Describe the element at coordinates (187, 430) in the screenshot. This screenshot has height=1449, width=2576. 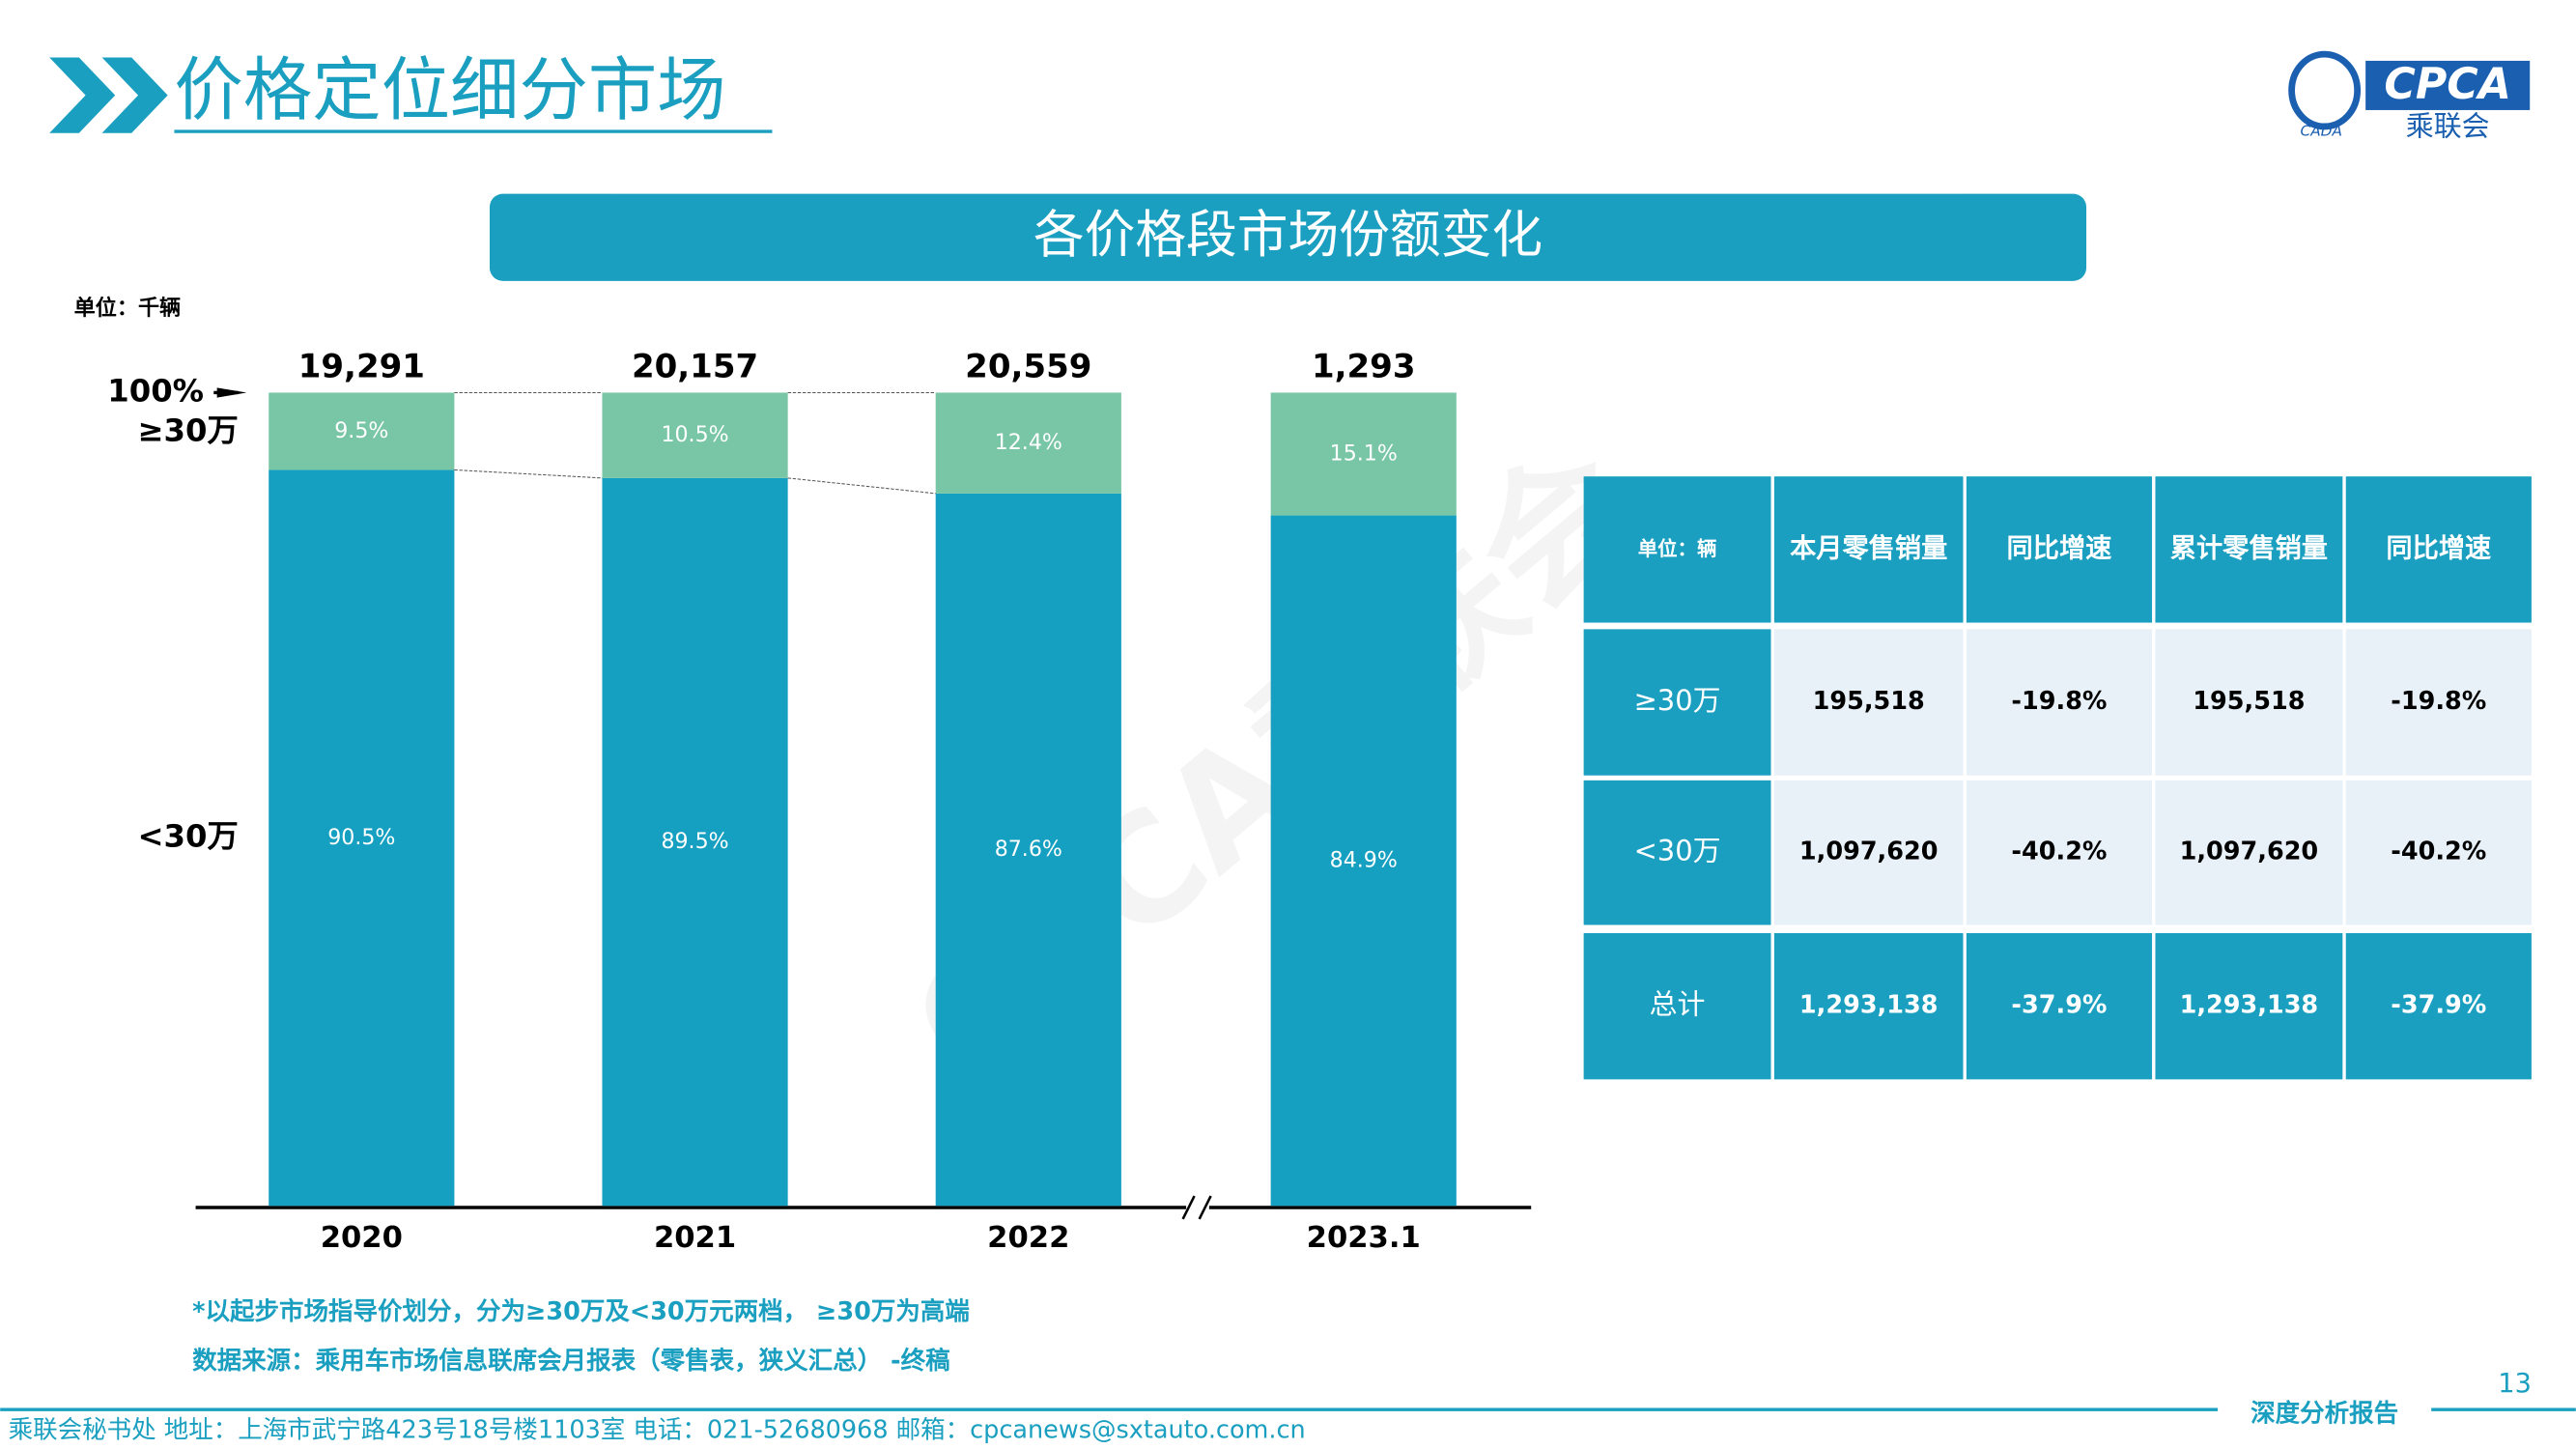
I see `series-label: ≥30万` at that location.